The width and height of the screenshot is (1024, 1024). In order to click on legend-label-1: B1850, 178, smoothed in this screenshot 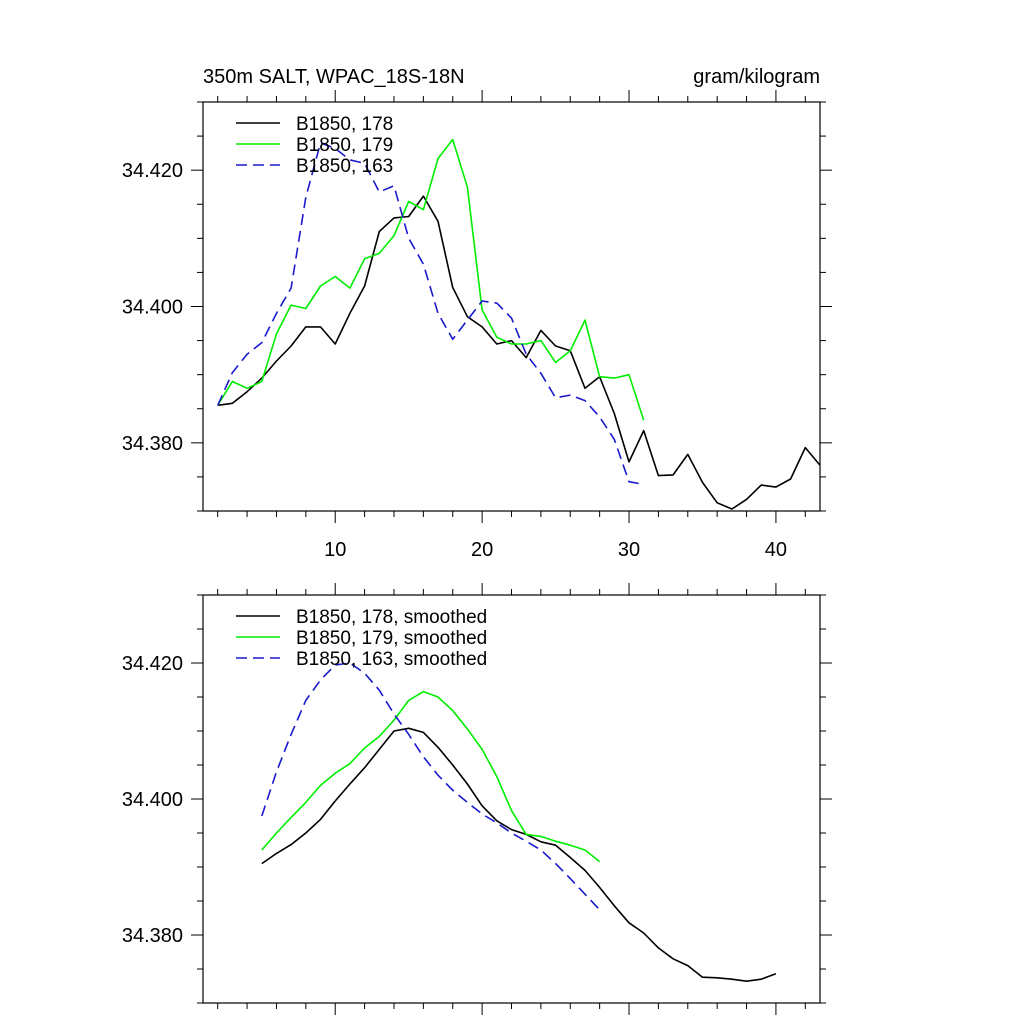, I will do `click(391, 617)`.